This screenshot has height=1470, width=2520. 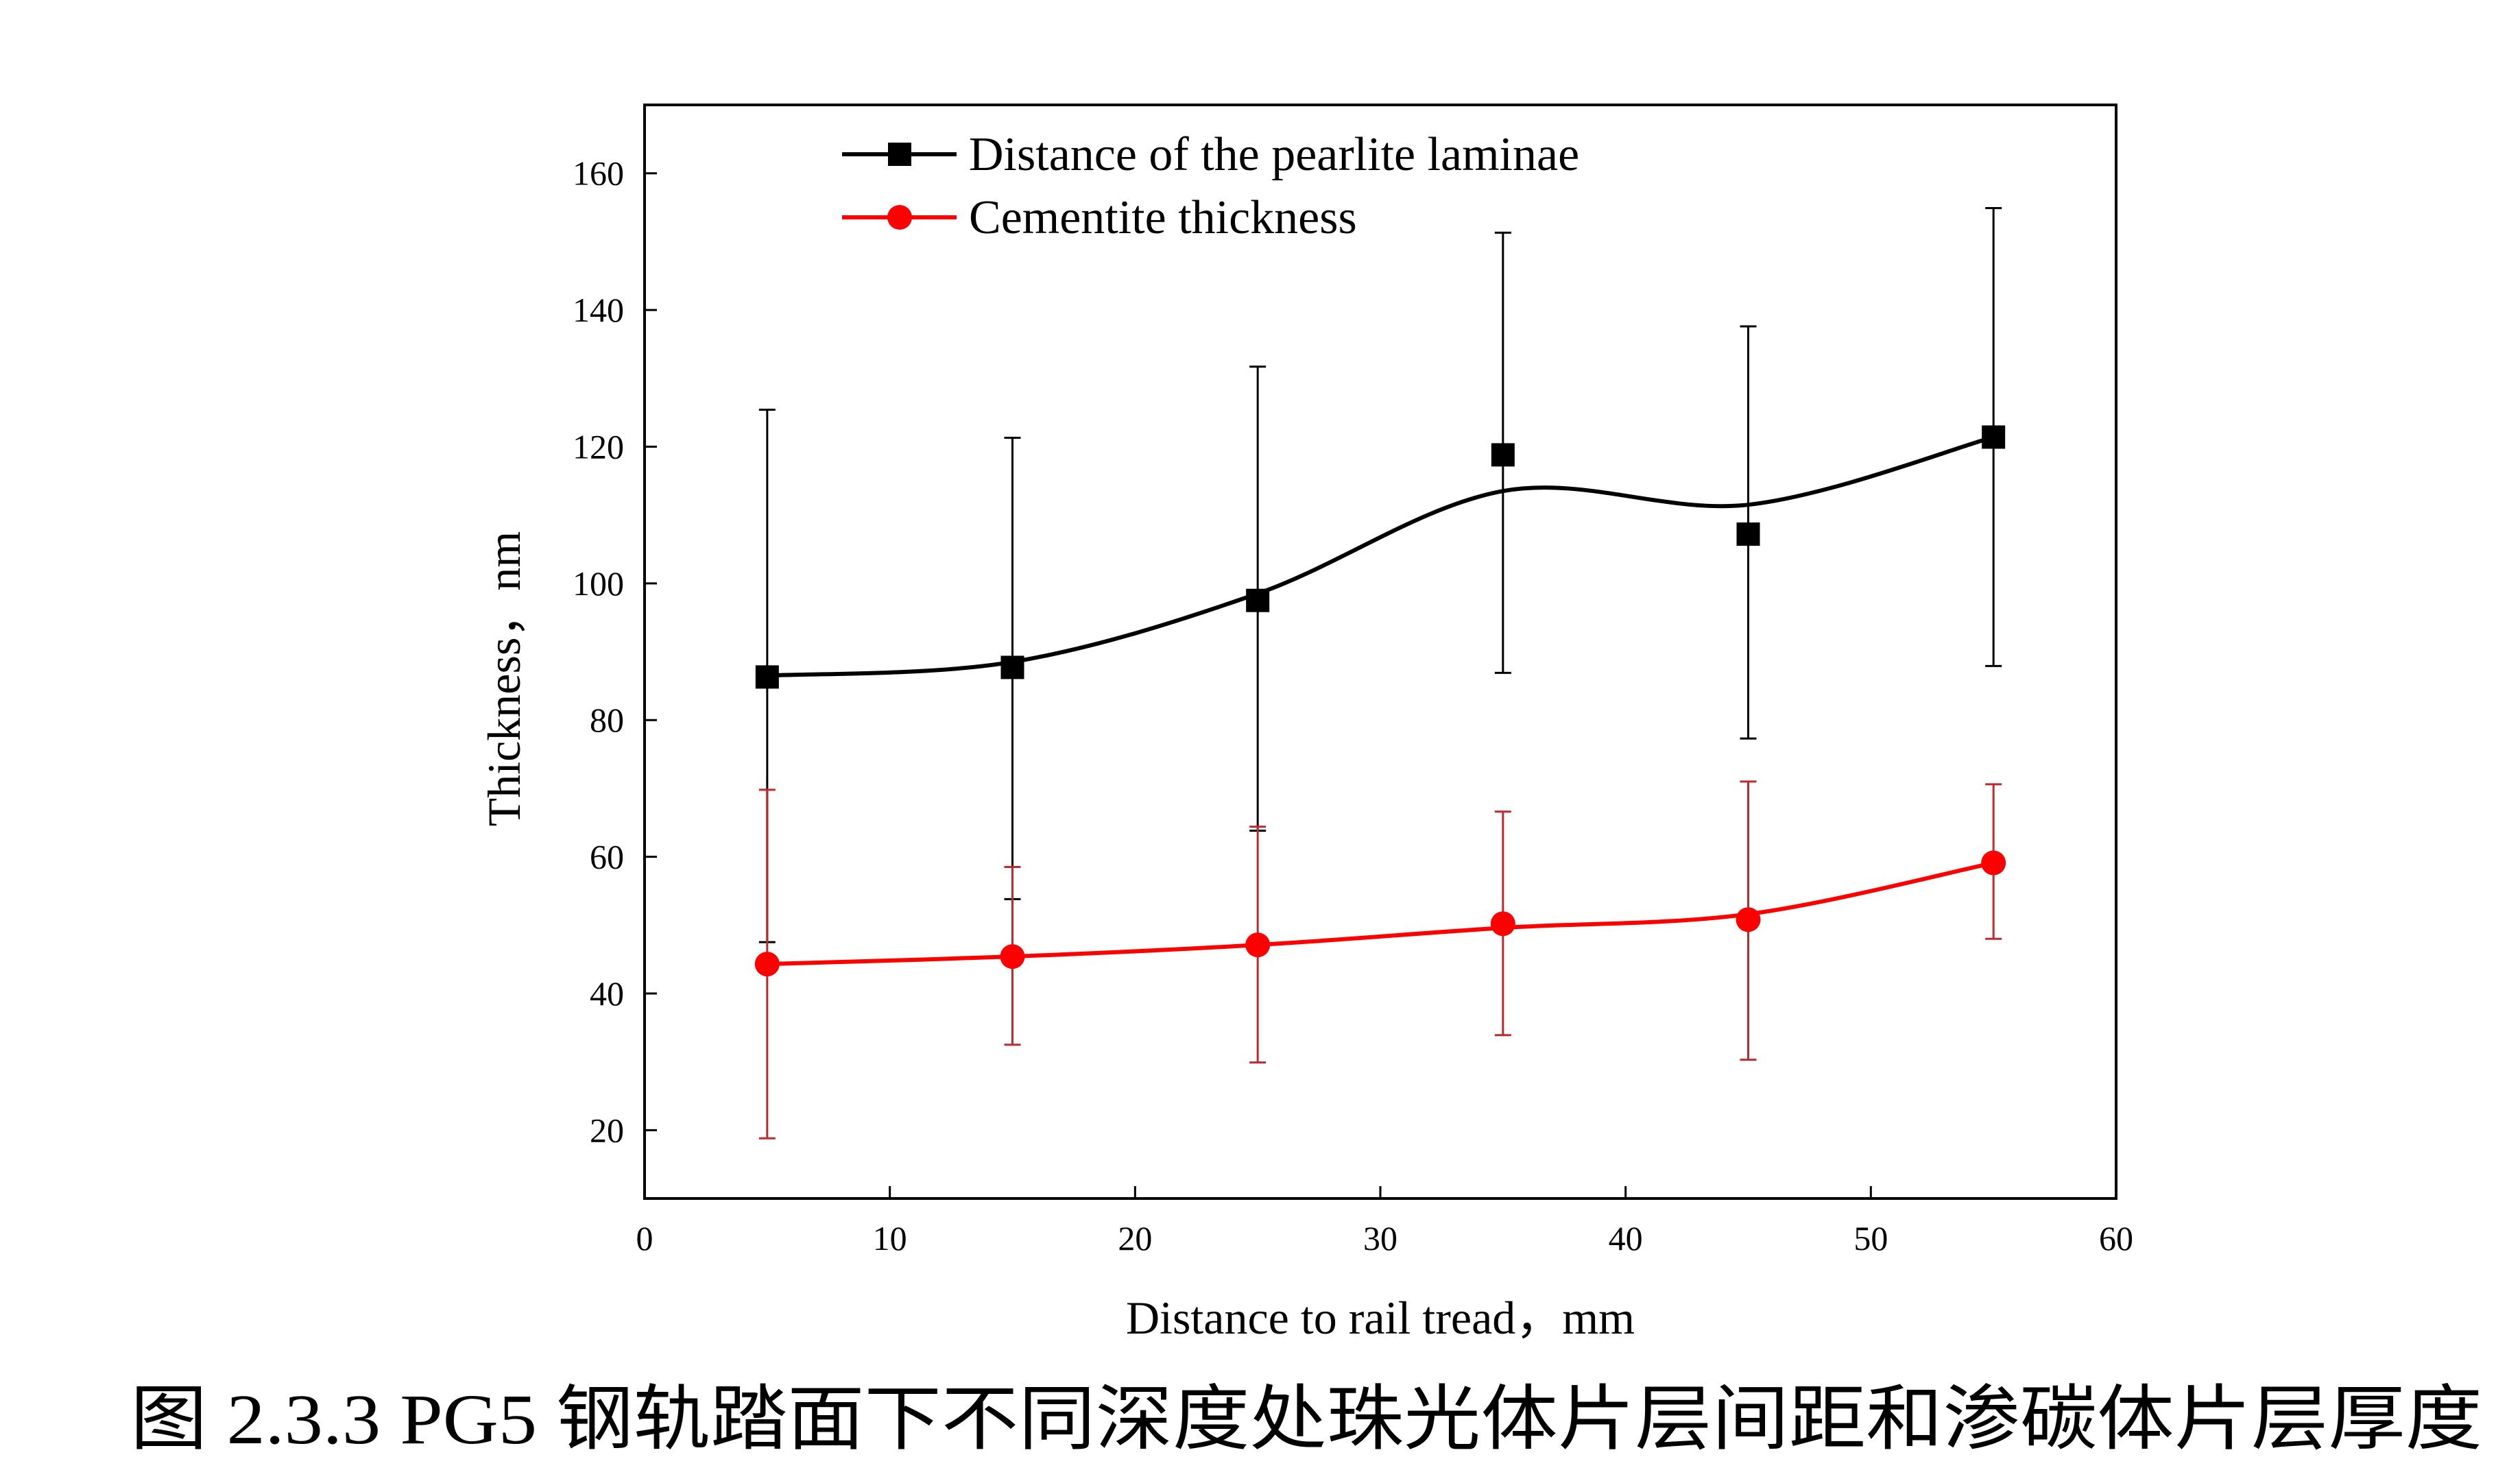 What do you see at coordinates (598, 173) in the screenshot?
I see `y-tick-label: 160` at bounding box center [598, 173].